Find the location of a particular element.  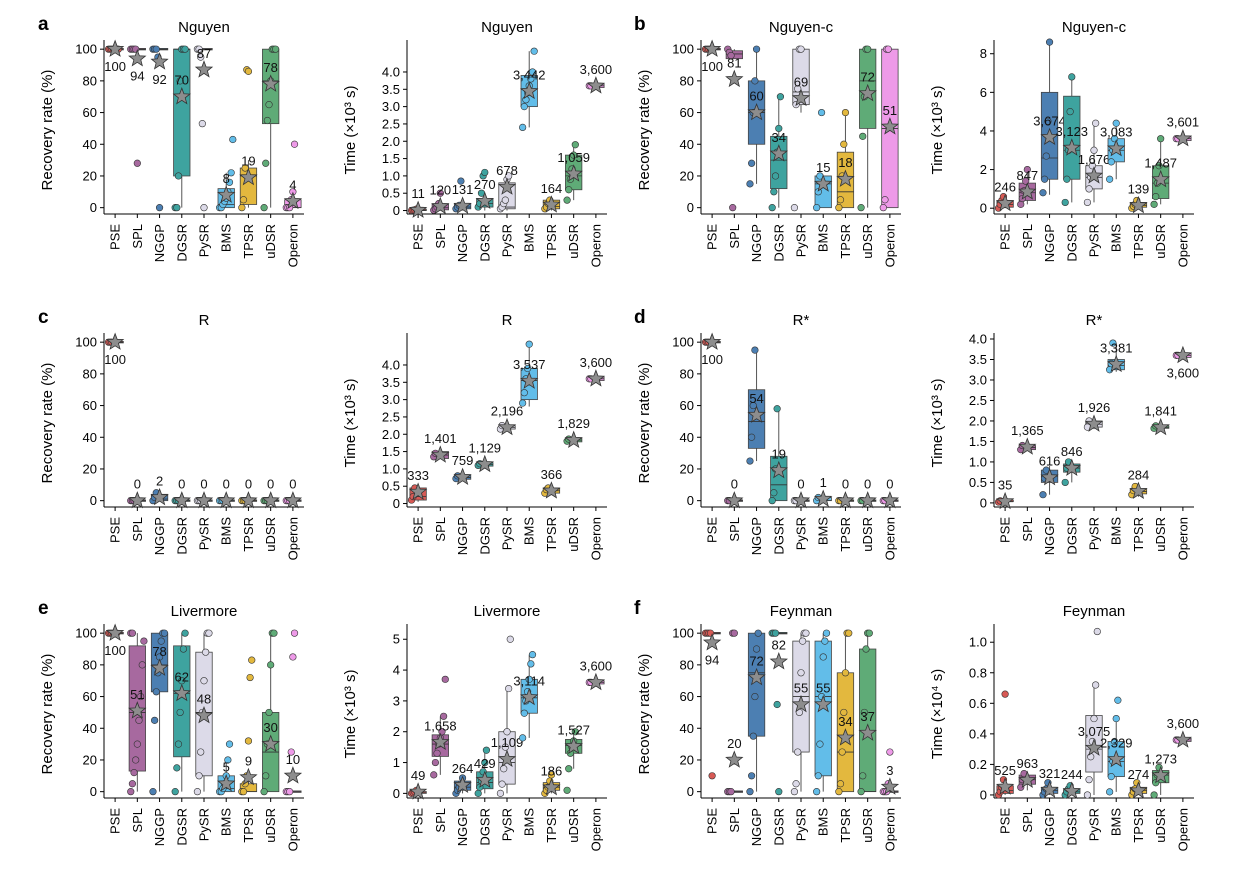

value-label: 2,196 is located at coordinates (507, 410).